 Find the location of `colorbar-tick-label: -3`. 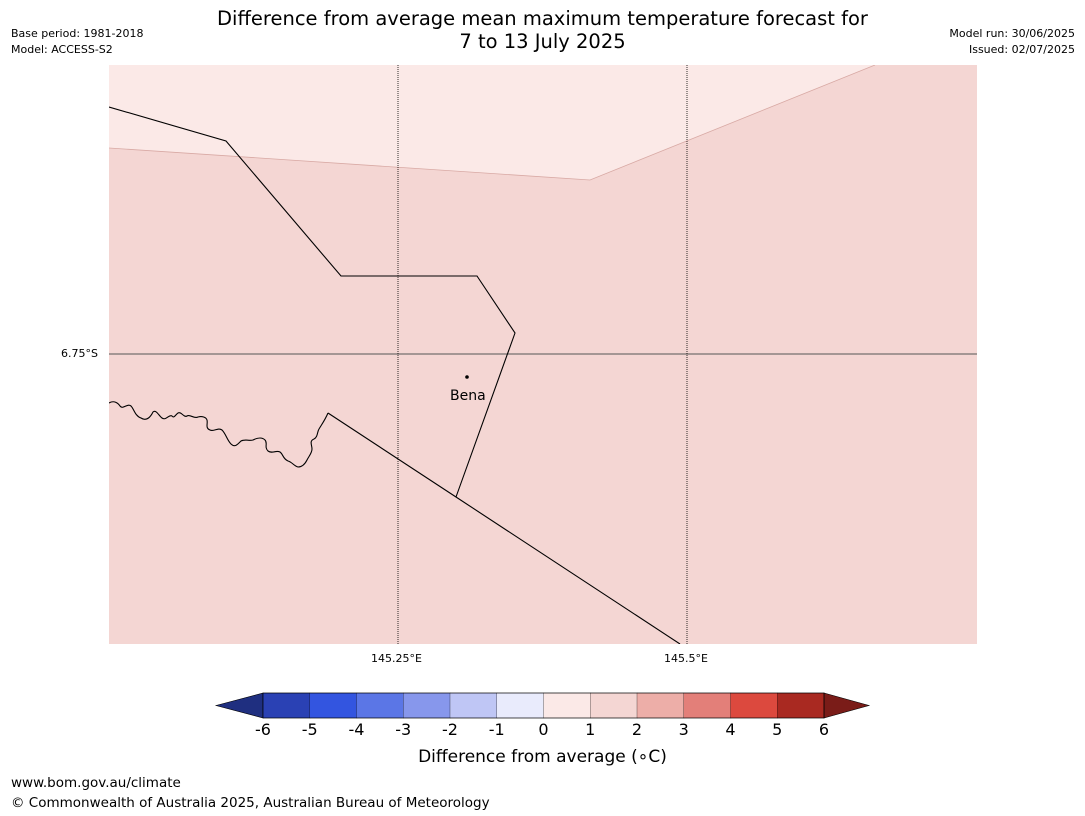

colorbar-tick-label: -3 is located at coordinates (403, 729).